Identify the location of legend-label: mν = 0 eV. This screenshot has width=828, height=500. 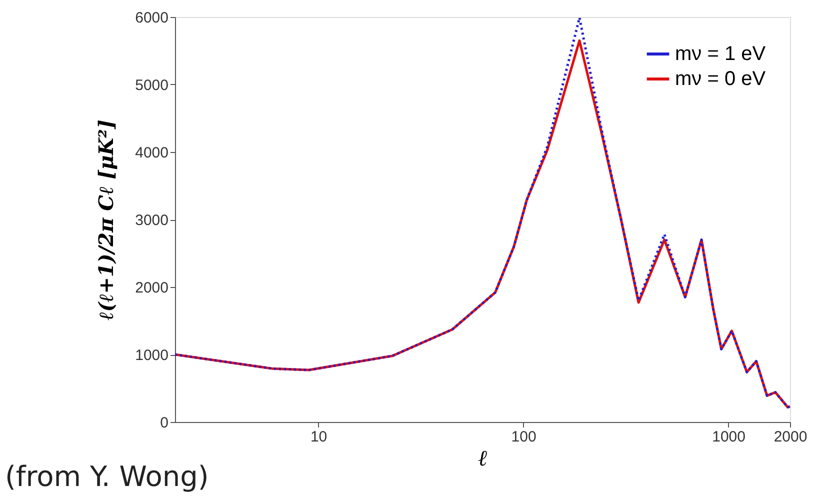
(720, 79).